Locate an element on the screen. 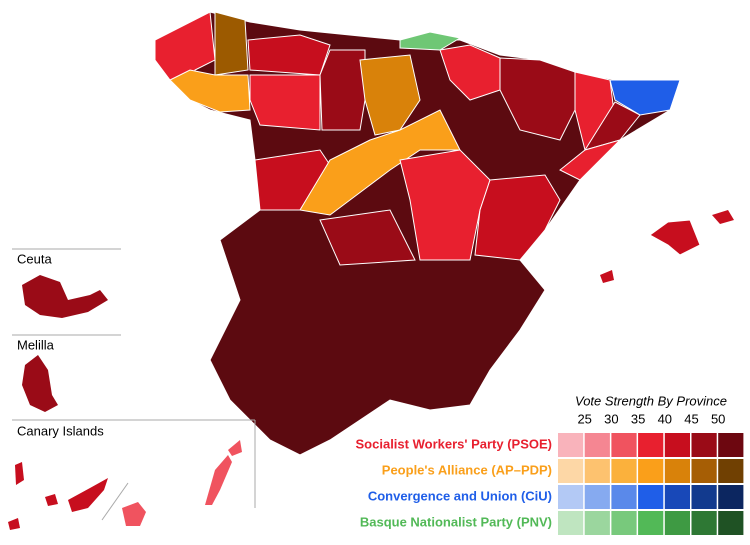 This screenshot has height=545, width=750. balearic-islands is located at coordinates (667, 246).